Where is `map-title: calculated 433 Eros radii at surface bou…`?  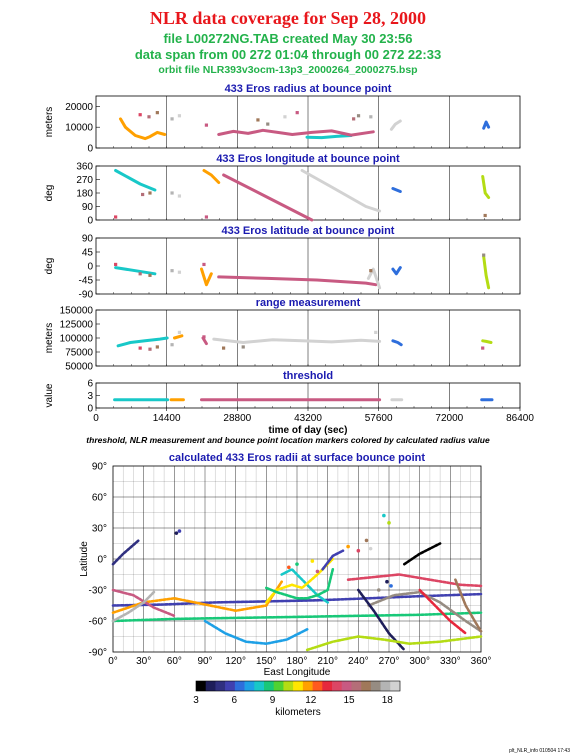
map-title: calculated 433 Eros radii at surface bou… is located at coordinates (297, 458).